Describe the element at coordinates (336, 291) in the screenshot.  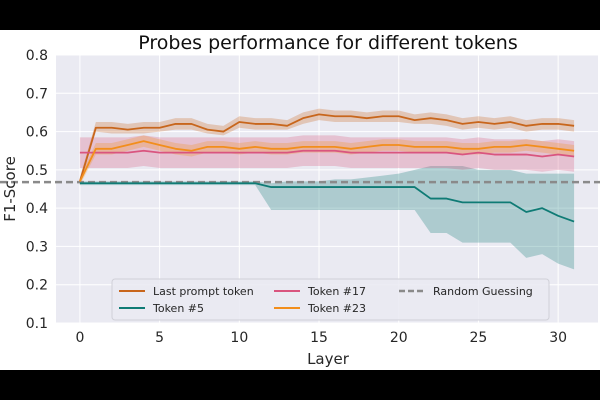
I see `legend-label: Token #17` at that location.